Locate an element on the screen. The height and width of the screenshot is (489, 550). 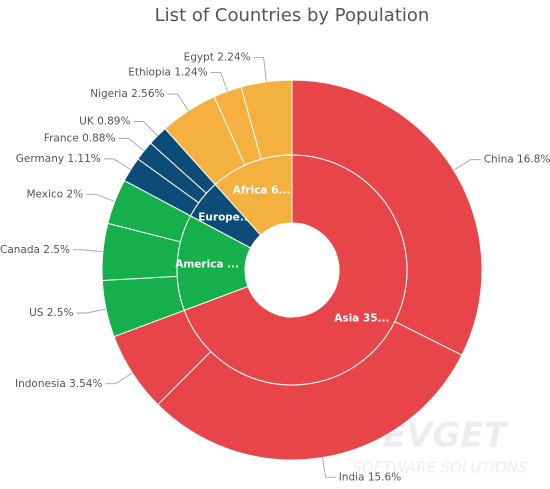
data-label: China 16.8% is located at coordinates (517, 160).